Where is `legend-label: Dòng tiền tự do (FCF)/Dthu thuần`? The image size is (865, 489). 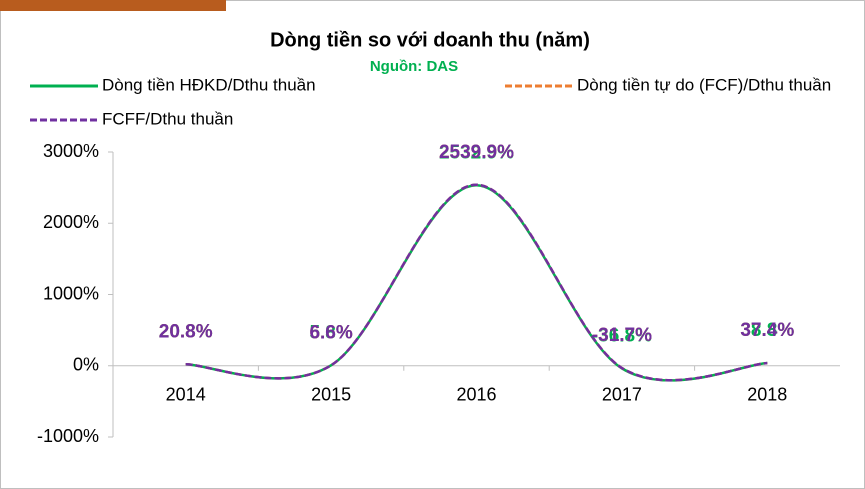
legend-label: Dòng tiền tự do (FCF)/Dthu thuần is located at coordinates (704, 84).